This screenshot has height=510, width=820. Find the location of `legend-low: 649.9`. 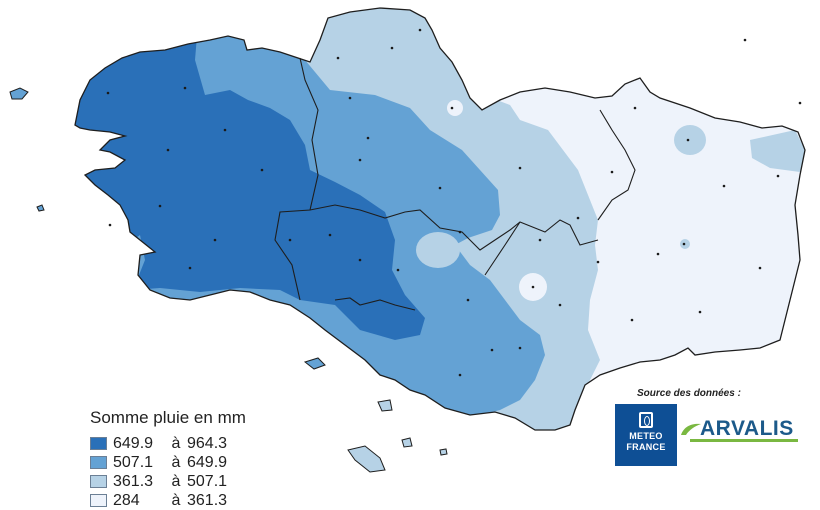

legend-low: 649.9 is located at coordinates (133, 443).